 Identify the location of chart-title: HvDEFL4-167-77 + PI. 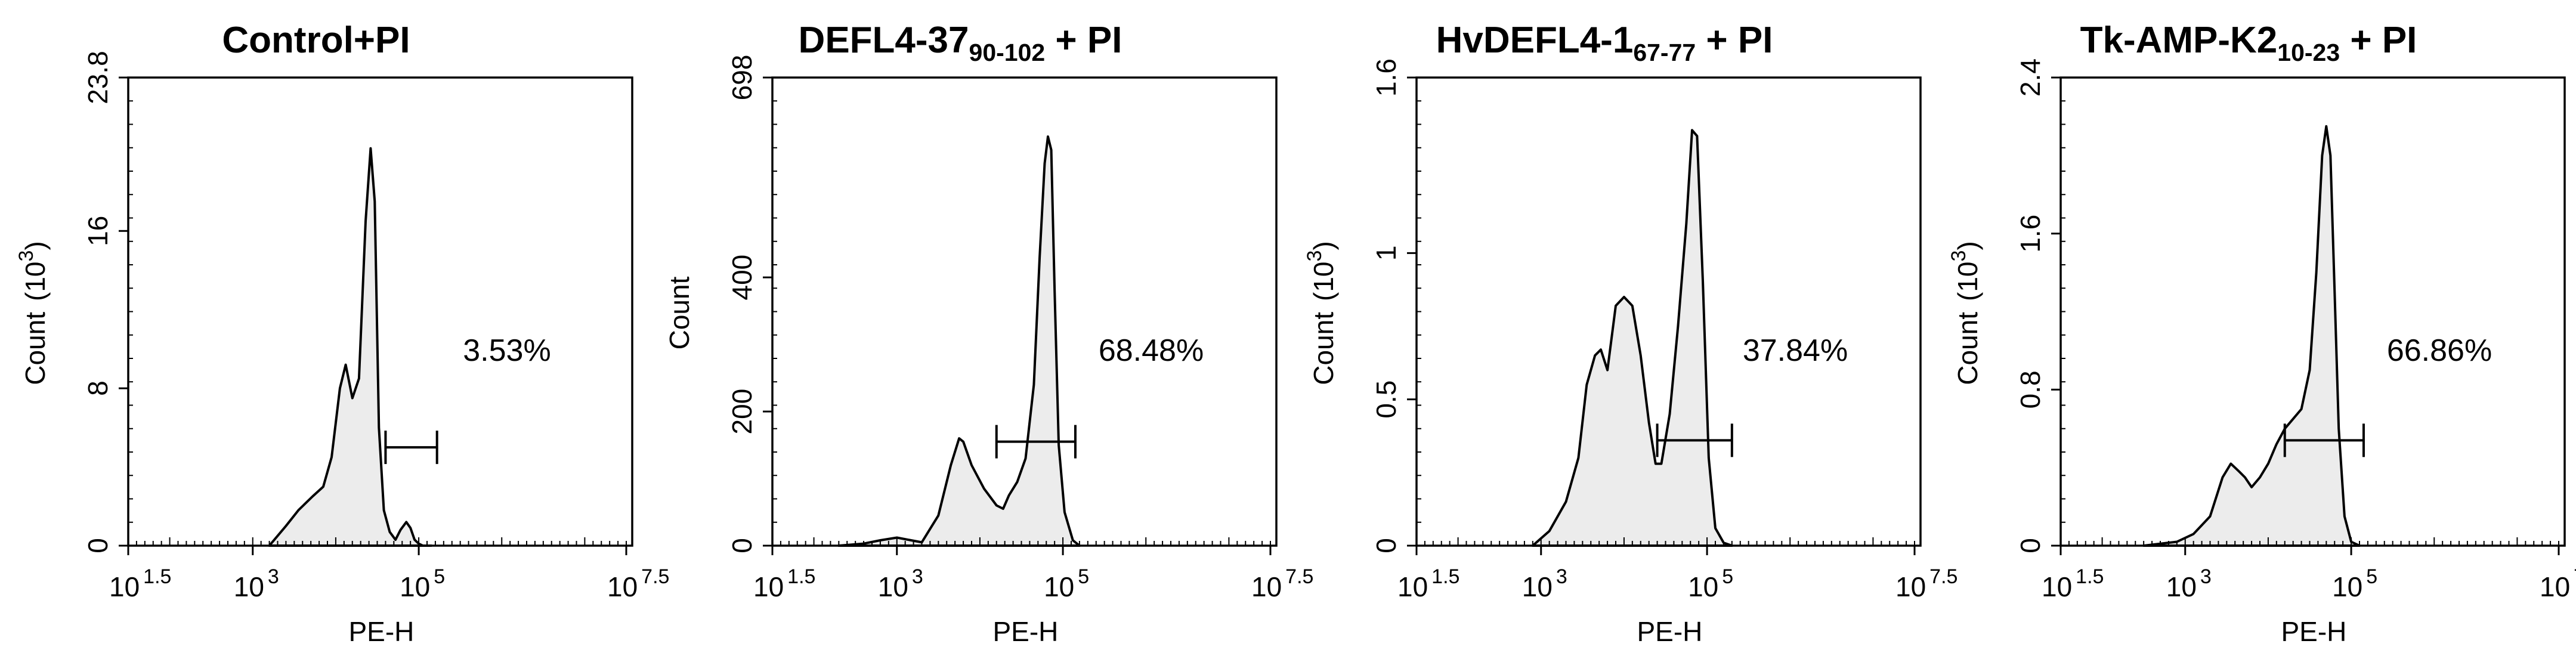
(1604, 43).